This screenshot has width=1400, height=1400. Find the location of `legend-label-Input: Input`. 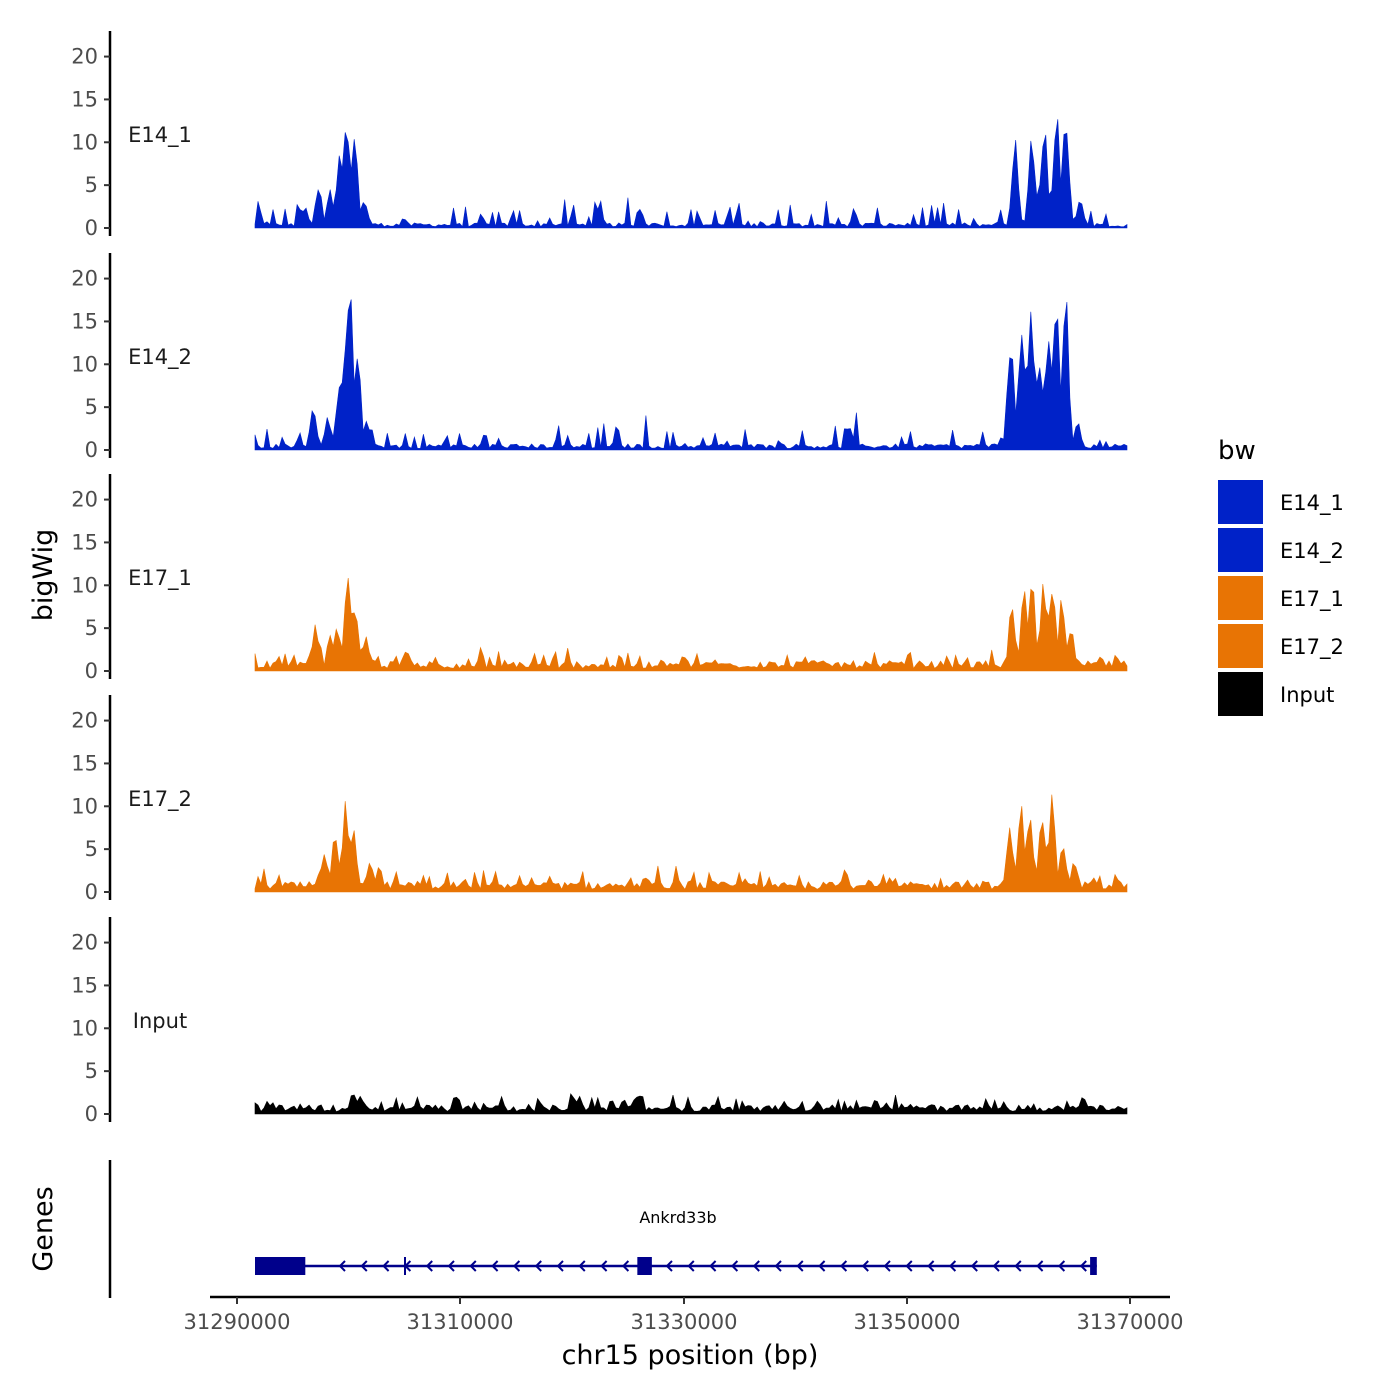

legend-label-Input: Input is located at coordinates (1307, 695).